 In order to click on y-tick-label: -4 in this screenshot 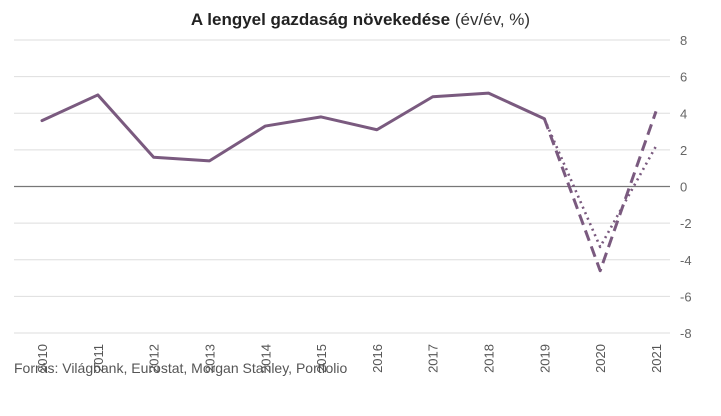, I will do `click(686, 260)`.